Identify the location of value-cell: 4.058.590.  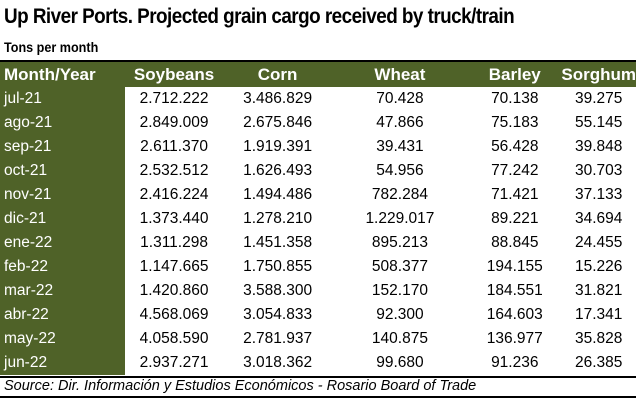
(174, 338).